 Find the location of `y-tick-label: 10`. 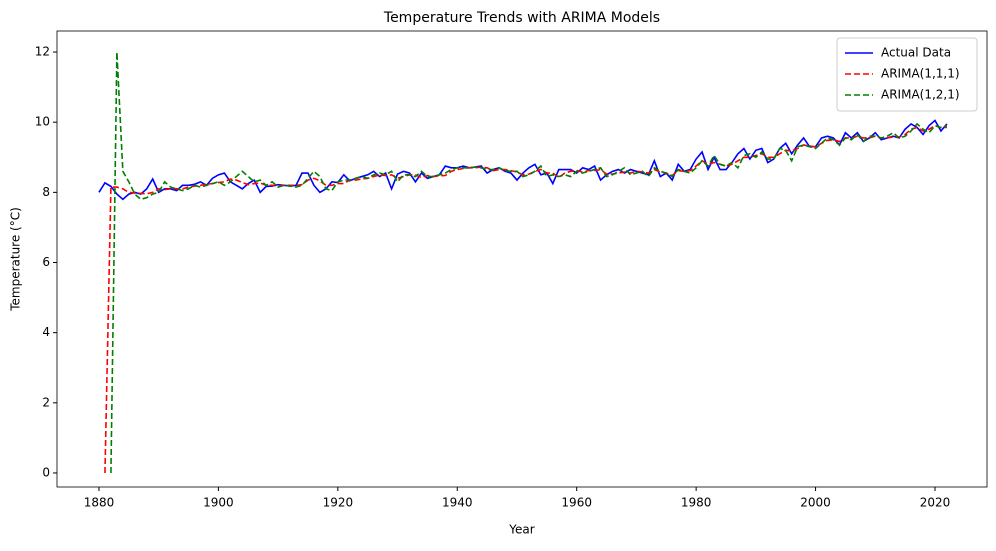

y-tick-label: 10 is located at coordinates (42, 122).